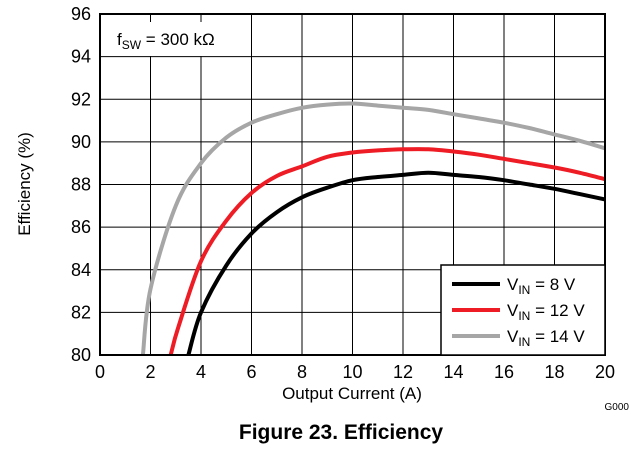 This screenshot has height=449, width=636. Describe the element at coordinates (81, 99) in the screenshot. I see `y-tick-label: 92` at that location.